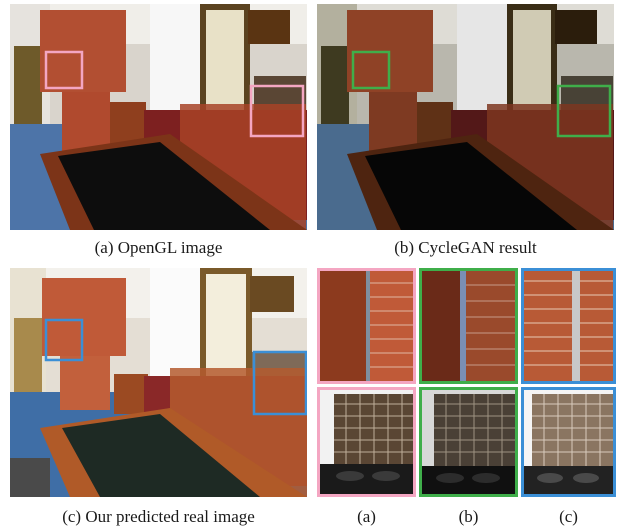 The width and height of the screenshot is (619, 529). What do you see at coordinates (366, 516) in the screenshot?
I see `crop-caption-a: (a)` at bounding box center [366, 516].